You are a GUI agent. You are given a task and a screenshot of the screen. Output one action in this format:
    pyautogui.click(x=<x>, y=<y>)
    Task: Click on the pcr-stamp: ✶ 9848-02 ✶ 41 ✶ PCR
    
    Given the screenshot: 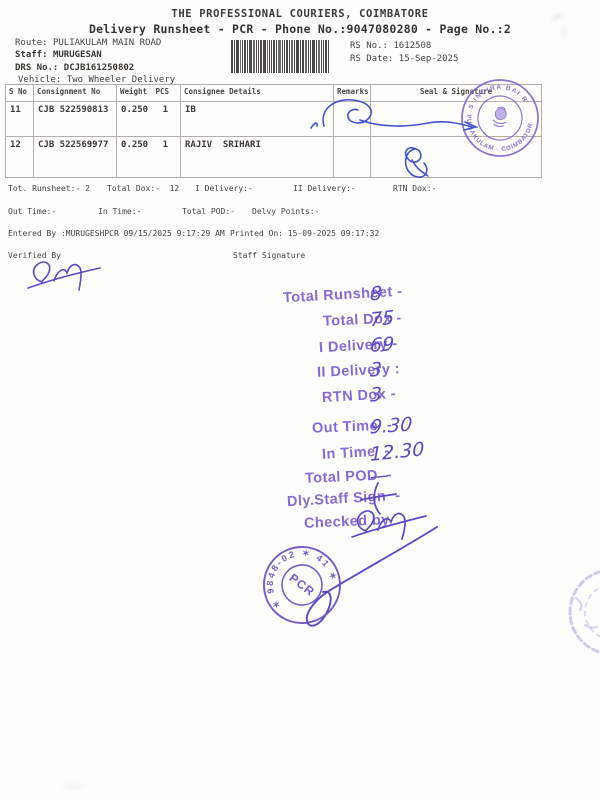 What is the action you would take?
    pyautogui.click(x=298, y=581)
    